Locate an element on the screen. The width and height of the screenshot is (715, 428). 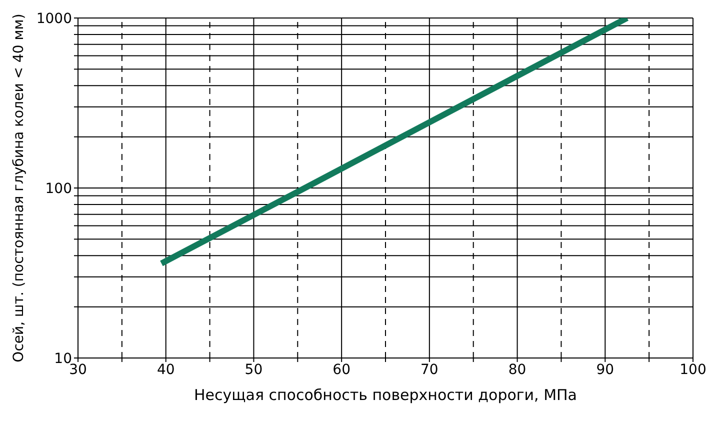
y-axis-title: Осей, шт. (постоянная глубина колеи < 40 мм) is located at coordinates (18, 188).